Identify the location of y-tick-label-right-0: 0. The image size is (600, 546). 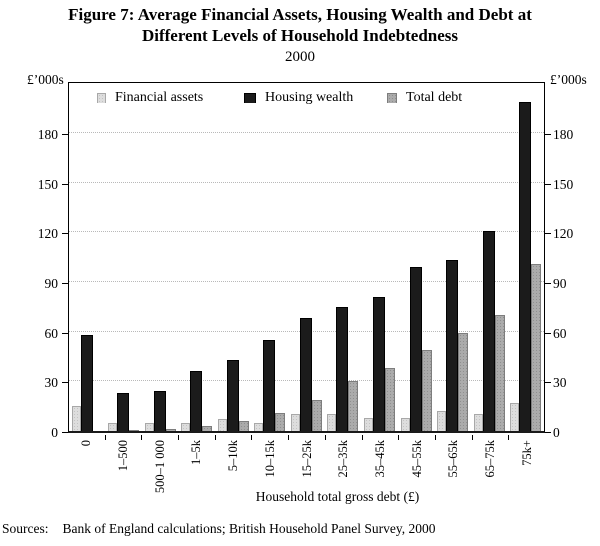
(556, 432).